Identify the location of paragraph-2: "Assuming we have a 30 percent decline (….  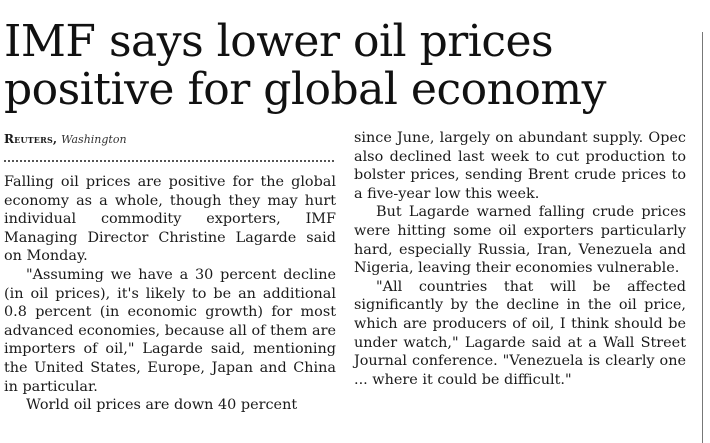
(170, 330).